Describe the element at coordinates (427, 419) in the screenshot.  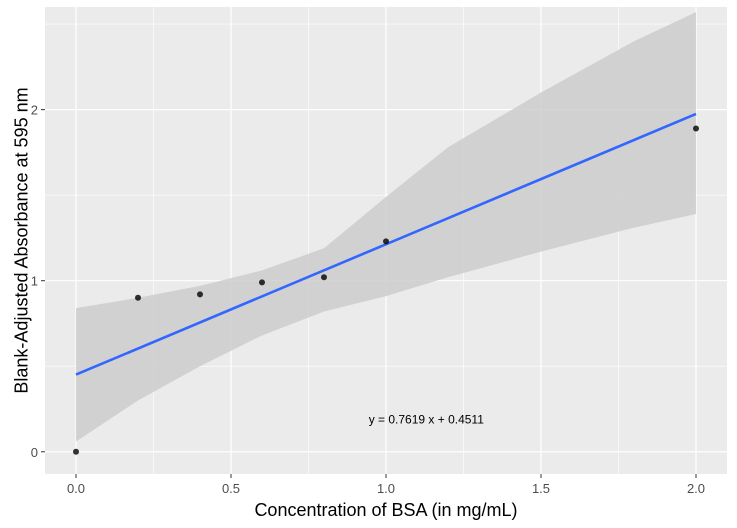
I see `equation-annotation: y = 0.7619 x + 0.4511` at that location.